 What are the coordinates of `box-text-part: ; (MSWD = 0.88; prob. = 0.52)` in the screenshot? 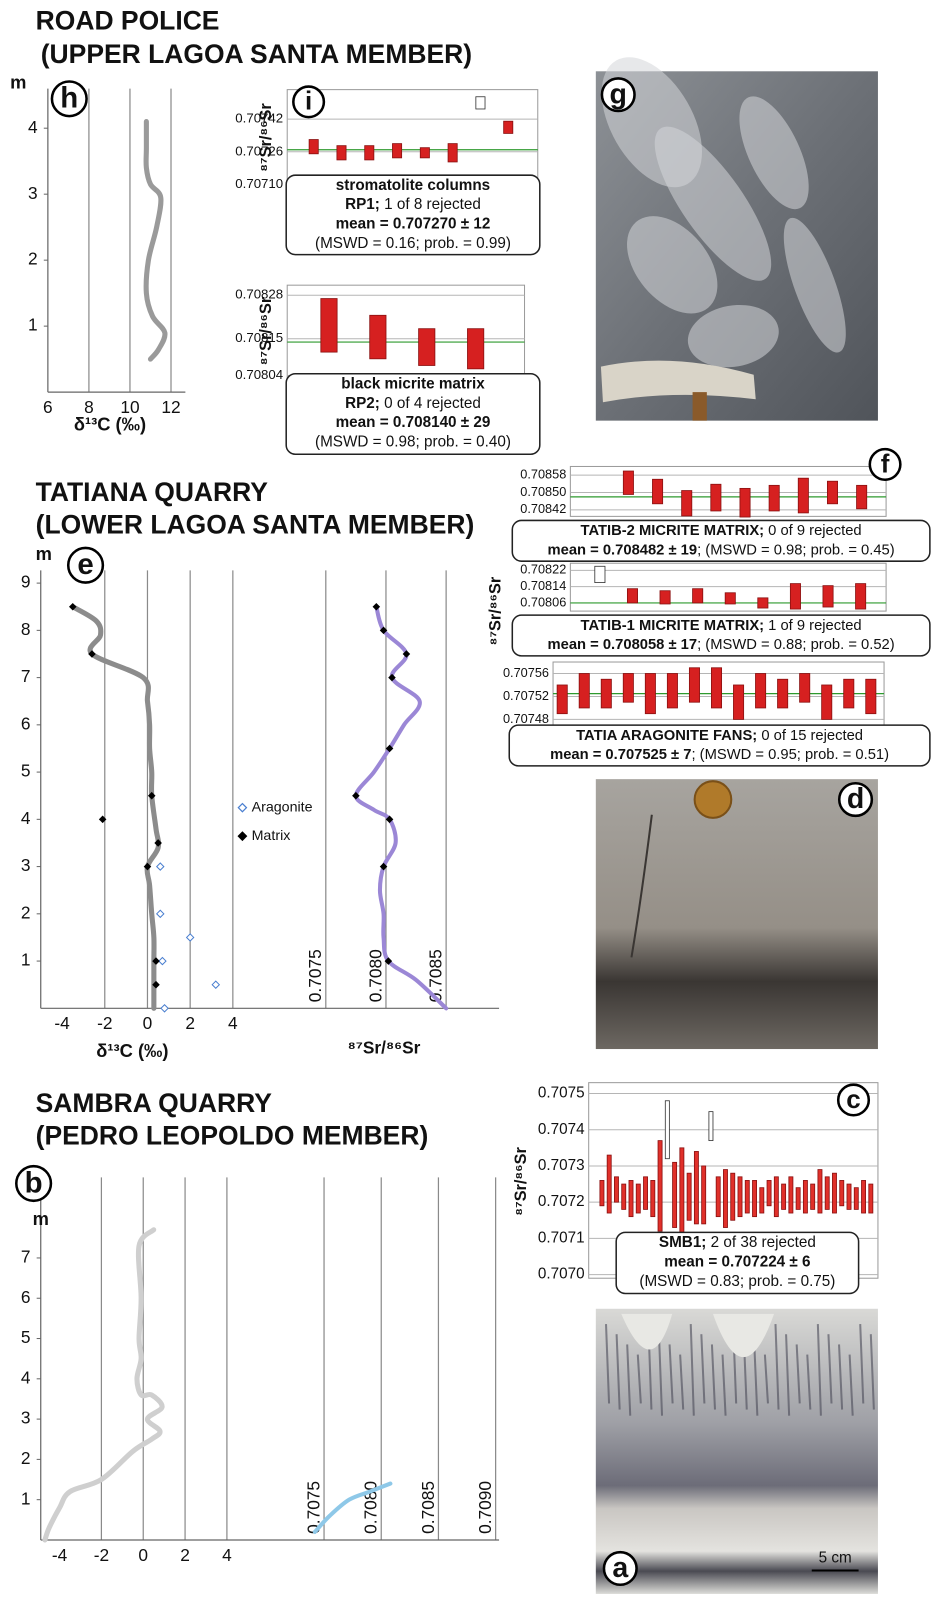 It's located at (796, 645).